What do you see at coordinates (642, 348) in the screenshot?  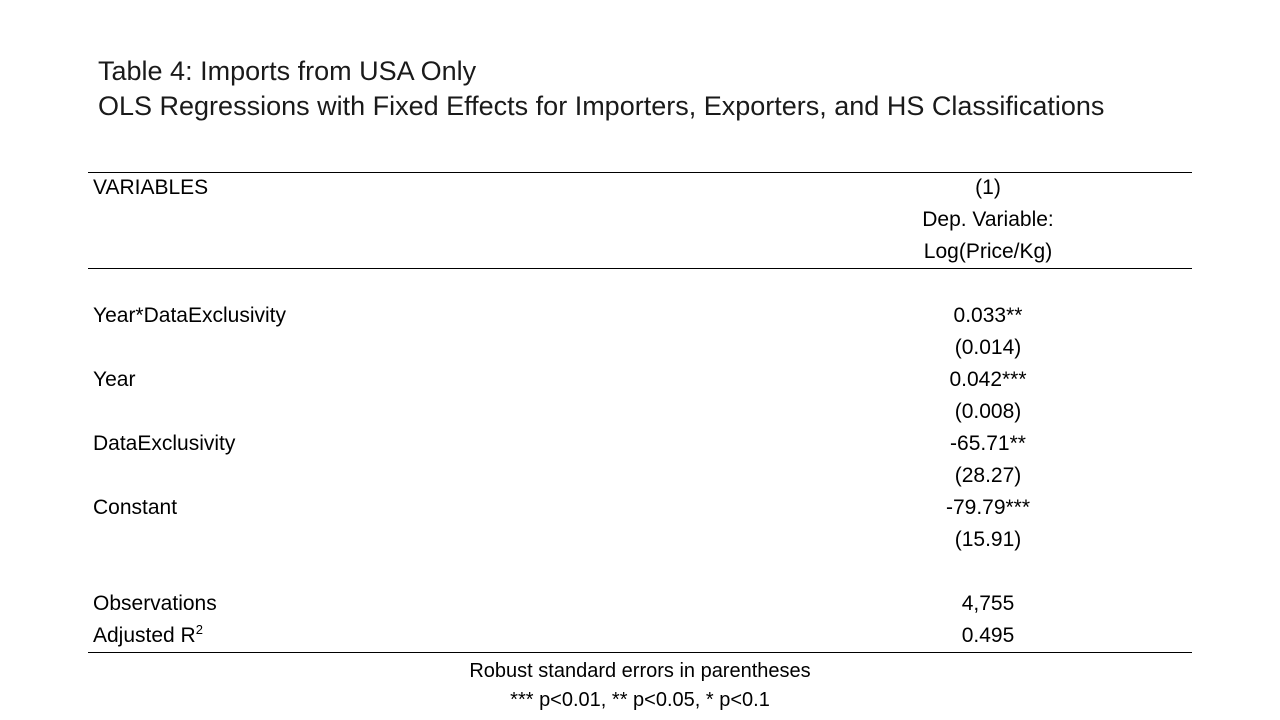 I see `table-row-se: (0.014)` at bounding box center [642, 348].